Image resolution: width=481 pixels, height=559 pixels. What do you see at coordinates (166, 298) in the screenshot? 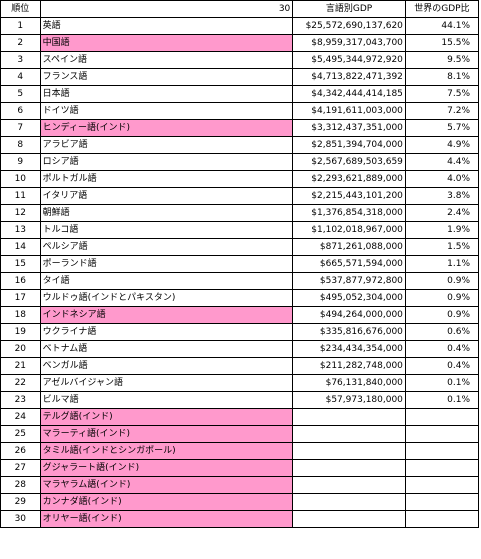
I see `language-cell: ウルドゥ語(インドとパキスタン)` at bounding box center [166, 298].